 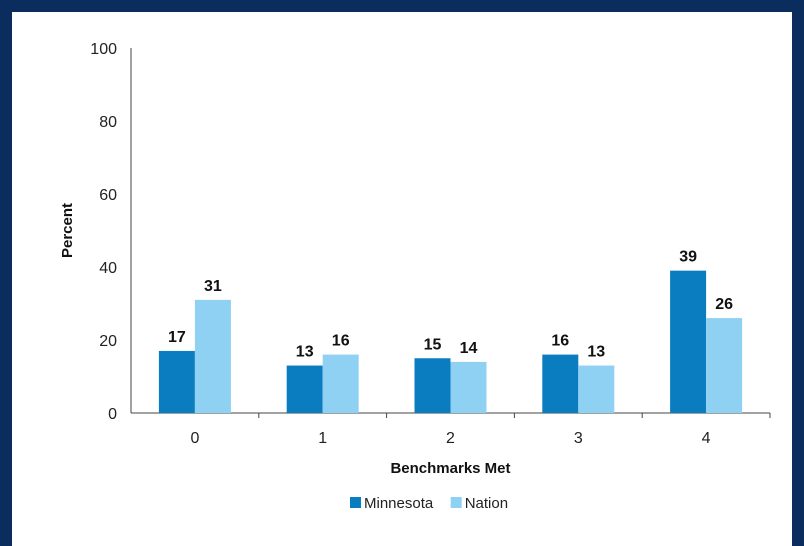 What do you see at coordinates (480, 430) in the screenshot?
I see `x-axis-ticks: 0 1 2 3 4` at bounding box center [480, 430].